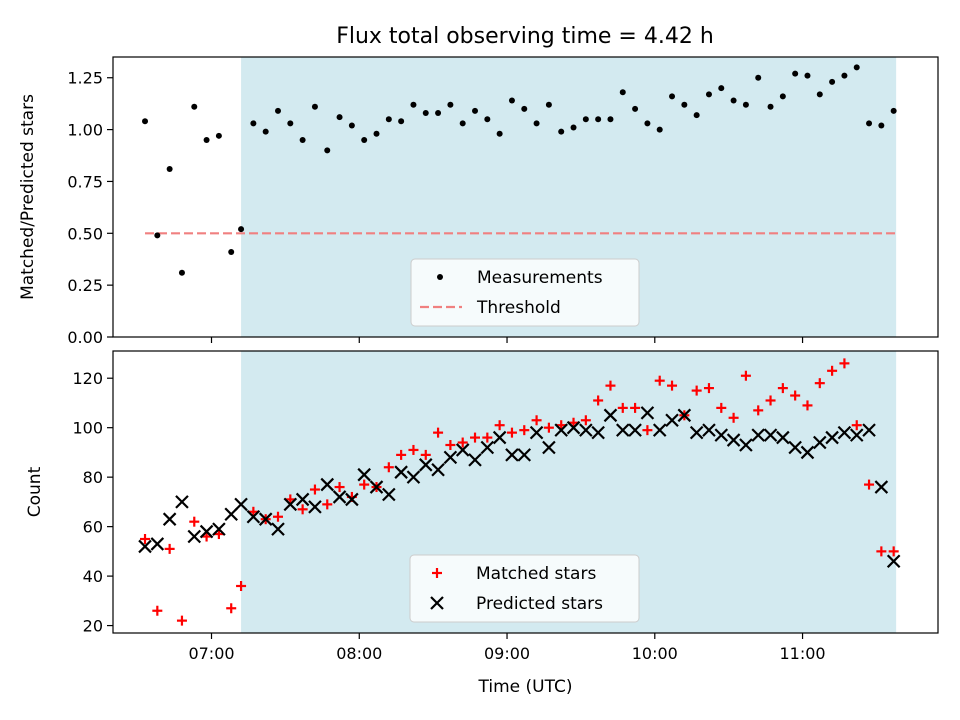 Image resolution: width=960 pixels, height=720 pixels. What do you see at coordinates (85, 233) in the screenshot?
I see `y-tick-label: 0.50` at bounding box center [85, 233].